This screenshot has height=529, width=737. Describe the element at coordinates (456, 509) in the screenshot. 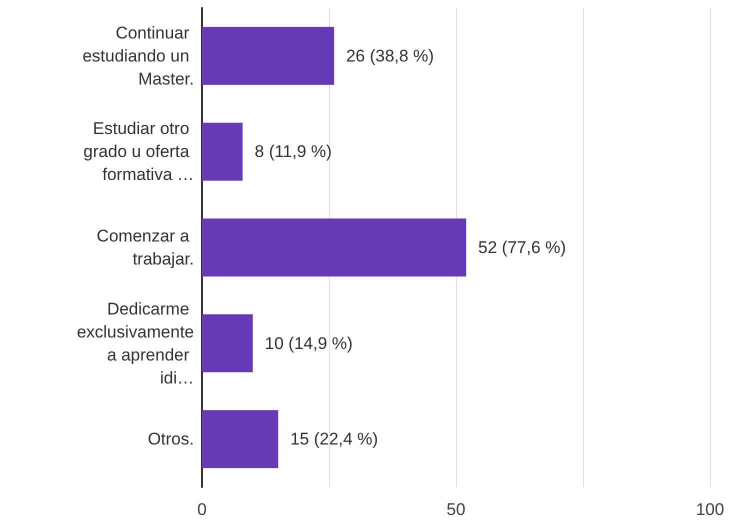

I see `x-tick-label: 50` at that location.